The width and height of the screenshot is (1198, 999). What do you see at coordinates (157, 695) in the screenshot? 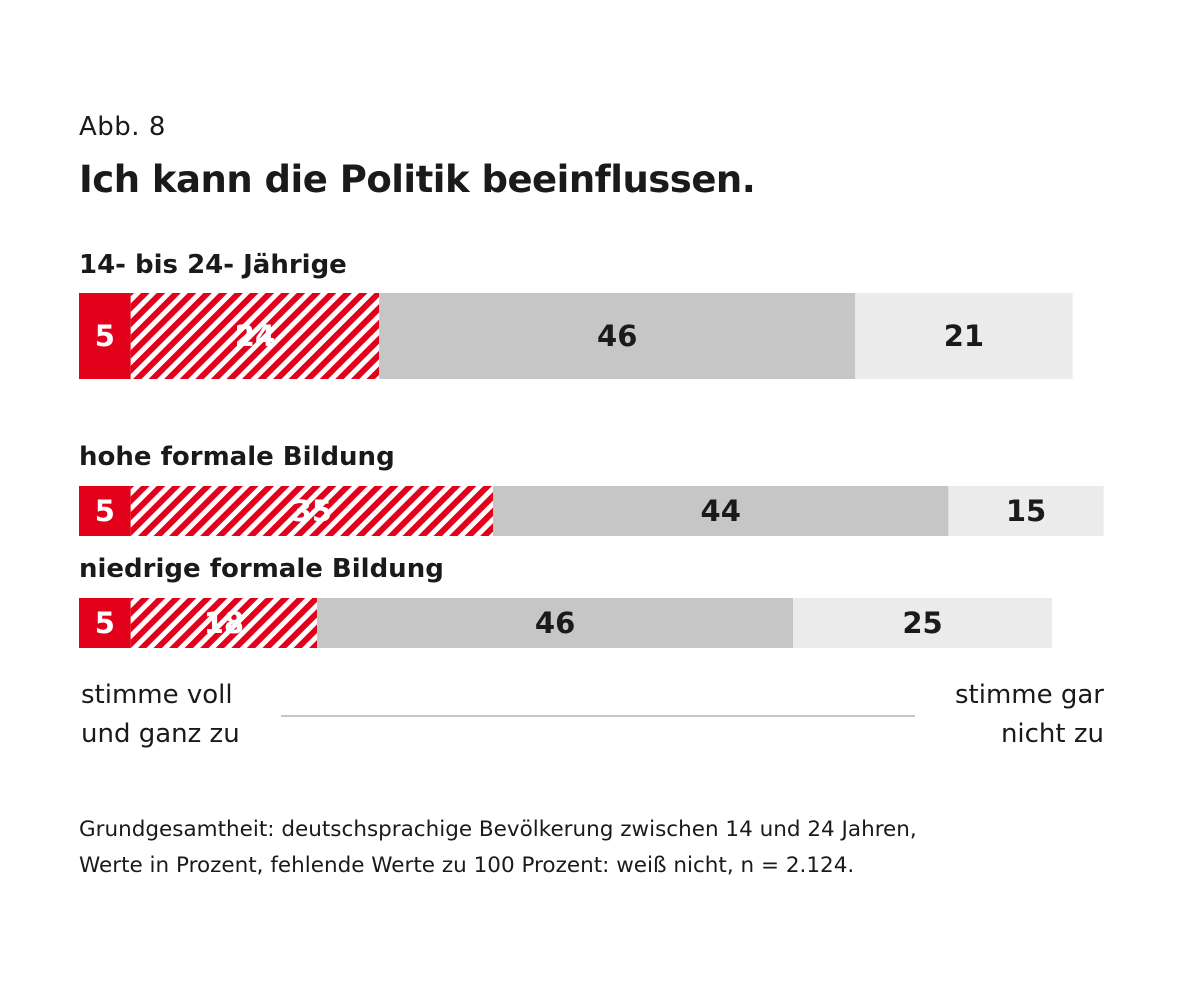
I see `scale-left-line-1: stimme voll` at bounding box center [157, 695].